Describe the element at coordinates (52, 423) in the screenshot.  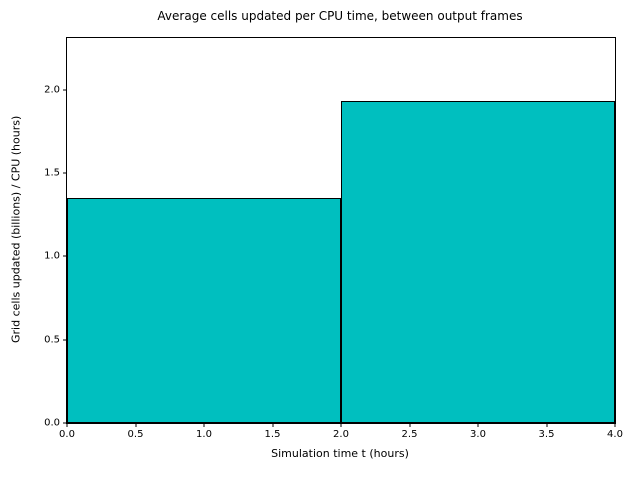
I see `y-axis-tick-label: 0.0` at that location.